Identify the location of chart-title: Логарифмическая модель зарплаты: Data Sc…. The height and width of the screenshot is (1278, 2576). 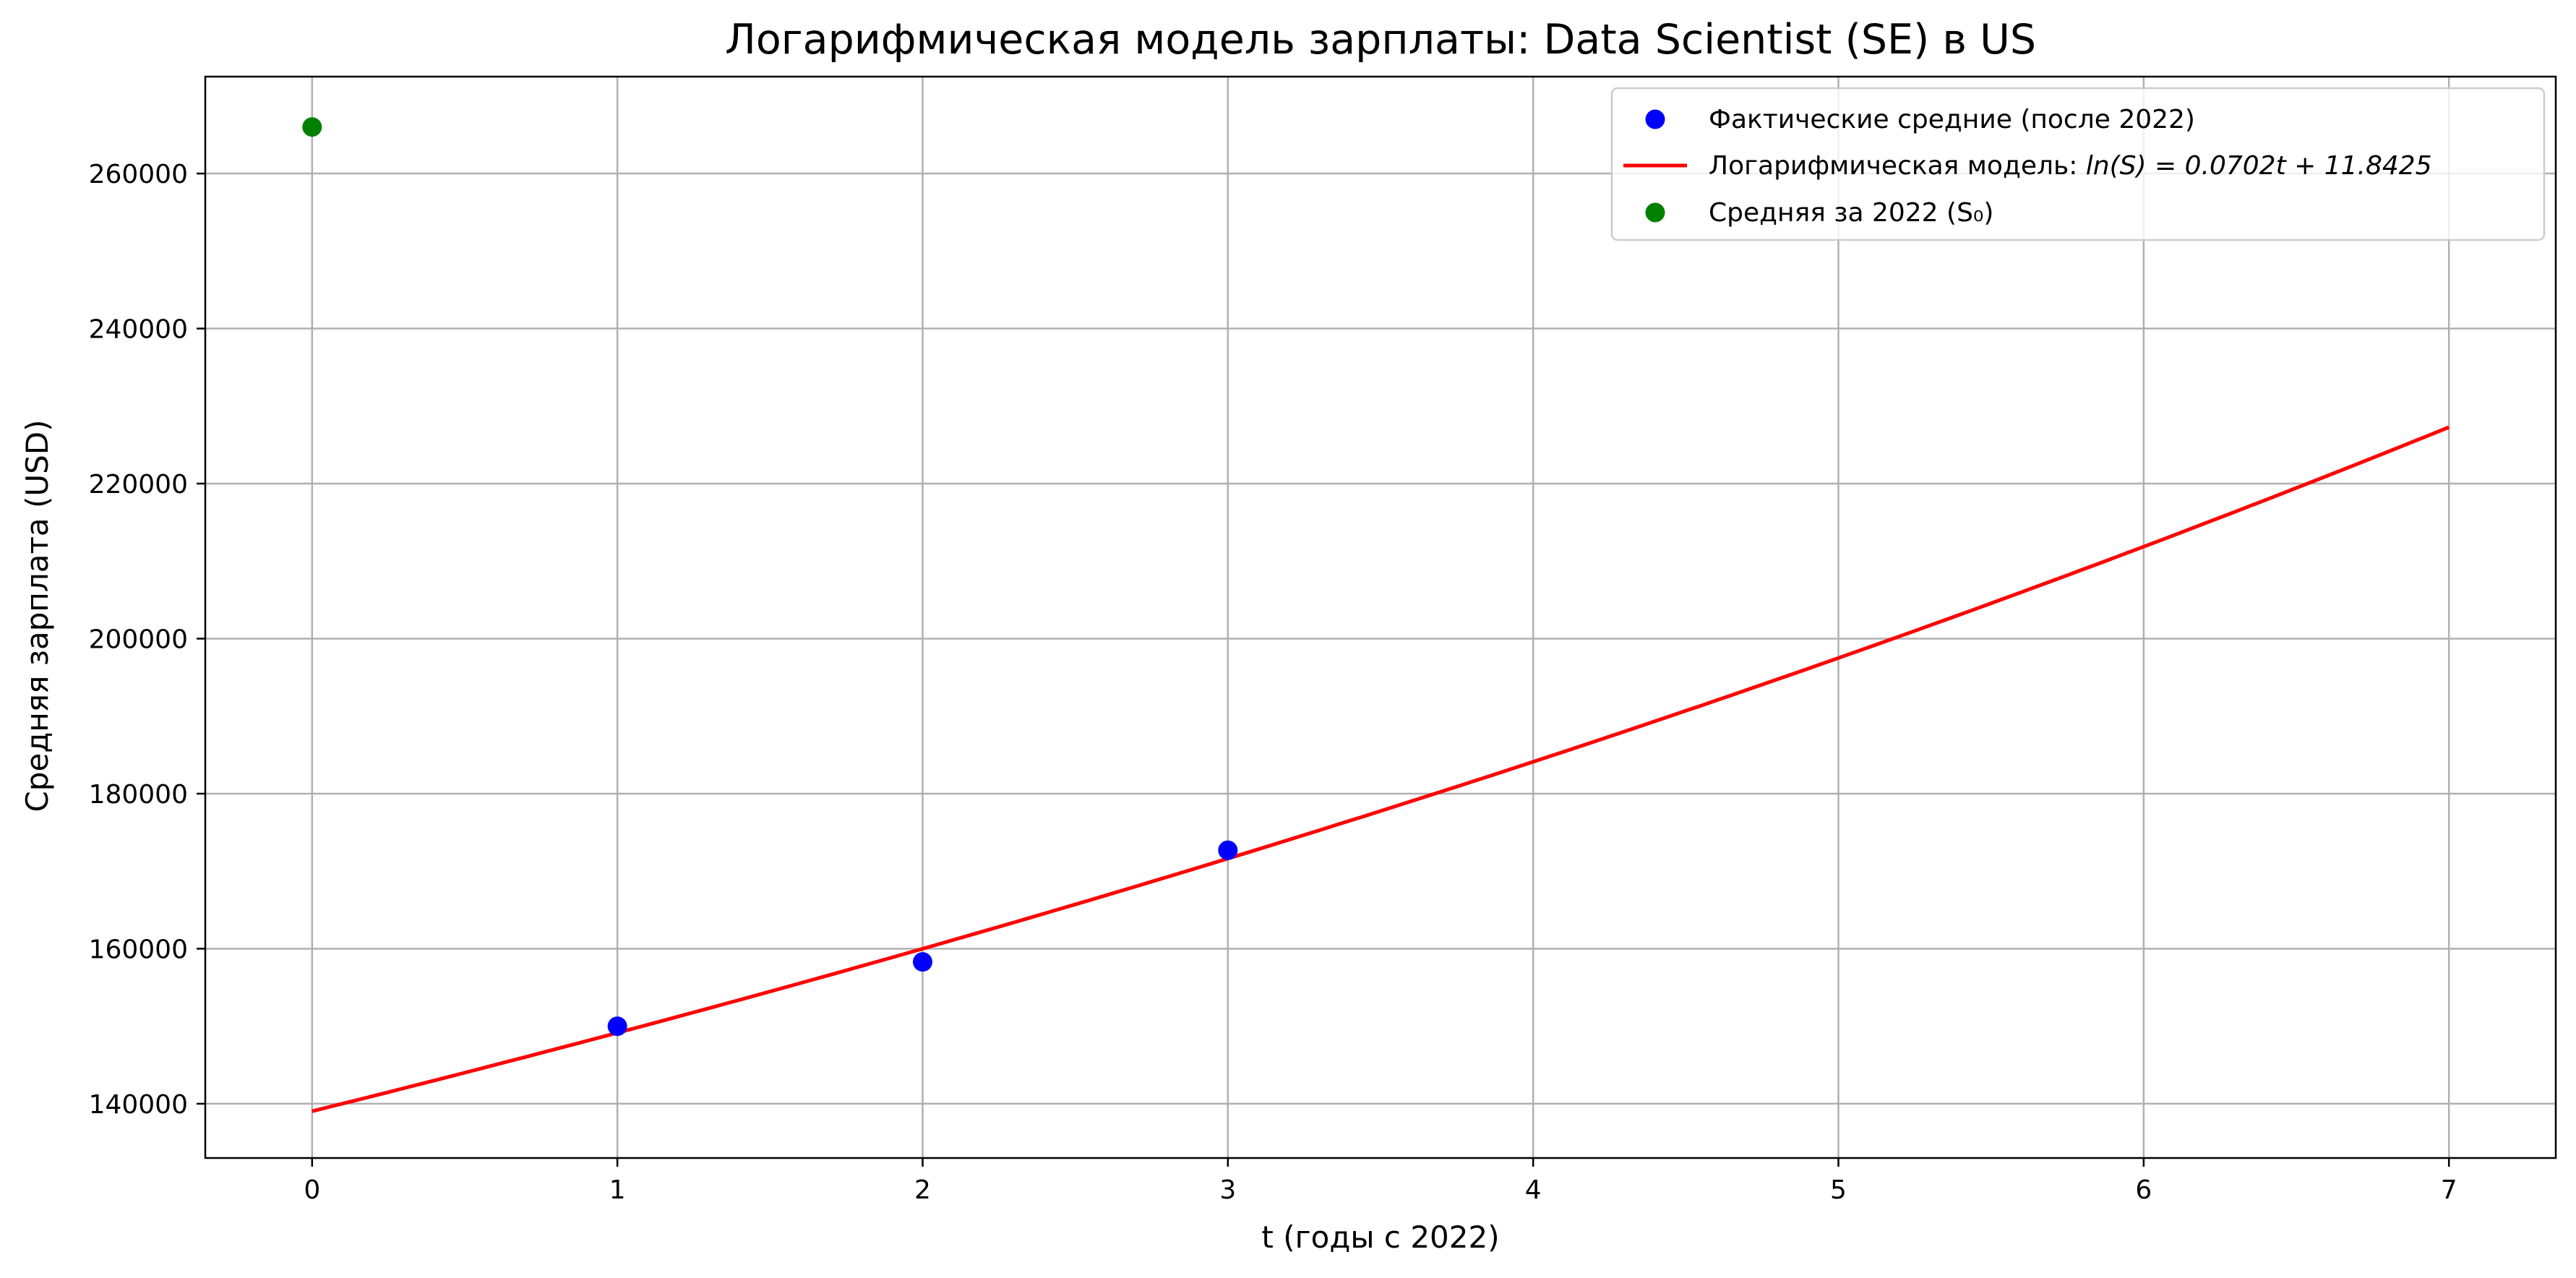
(1381, 40).